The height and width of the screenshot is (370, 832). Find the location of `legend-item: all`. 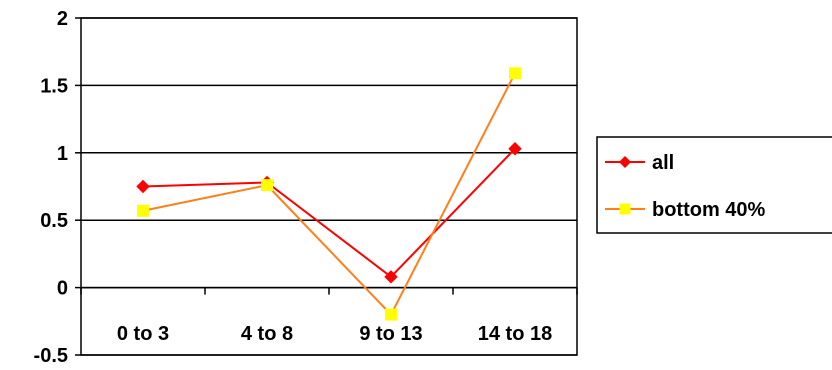

legend-item: all is located at coordinates (639, 163).